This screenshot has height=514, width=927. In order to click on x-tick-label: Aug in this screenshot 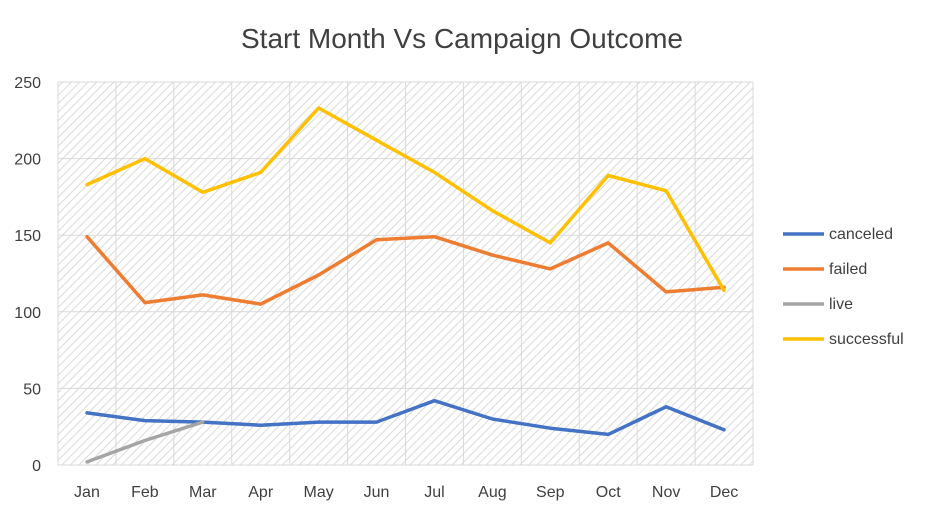, I will do `click(492, 492)`.